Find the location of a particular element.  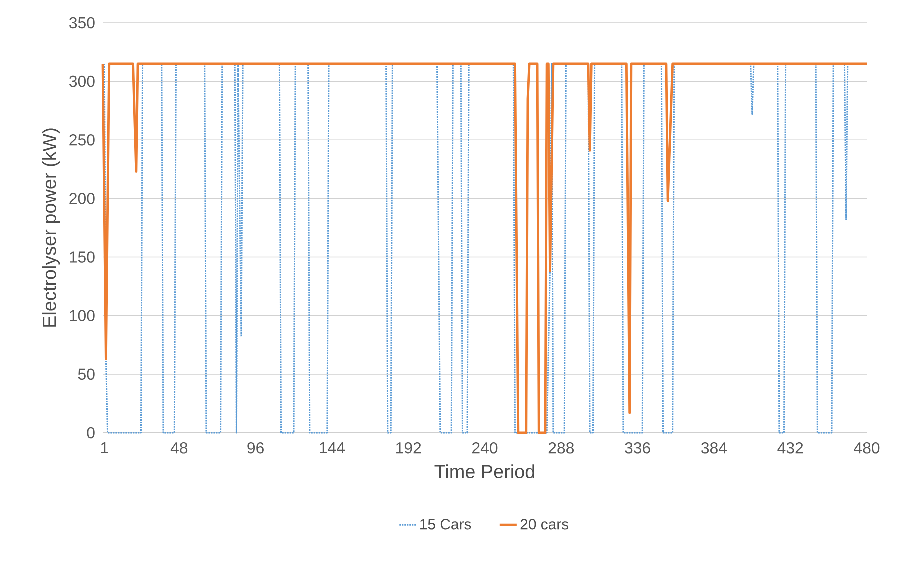

y-tick-label: 50 is located at coordinates (86, 374).